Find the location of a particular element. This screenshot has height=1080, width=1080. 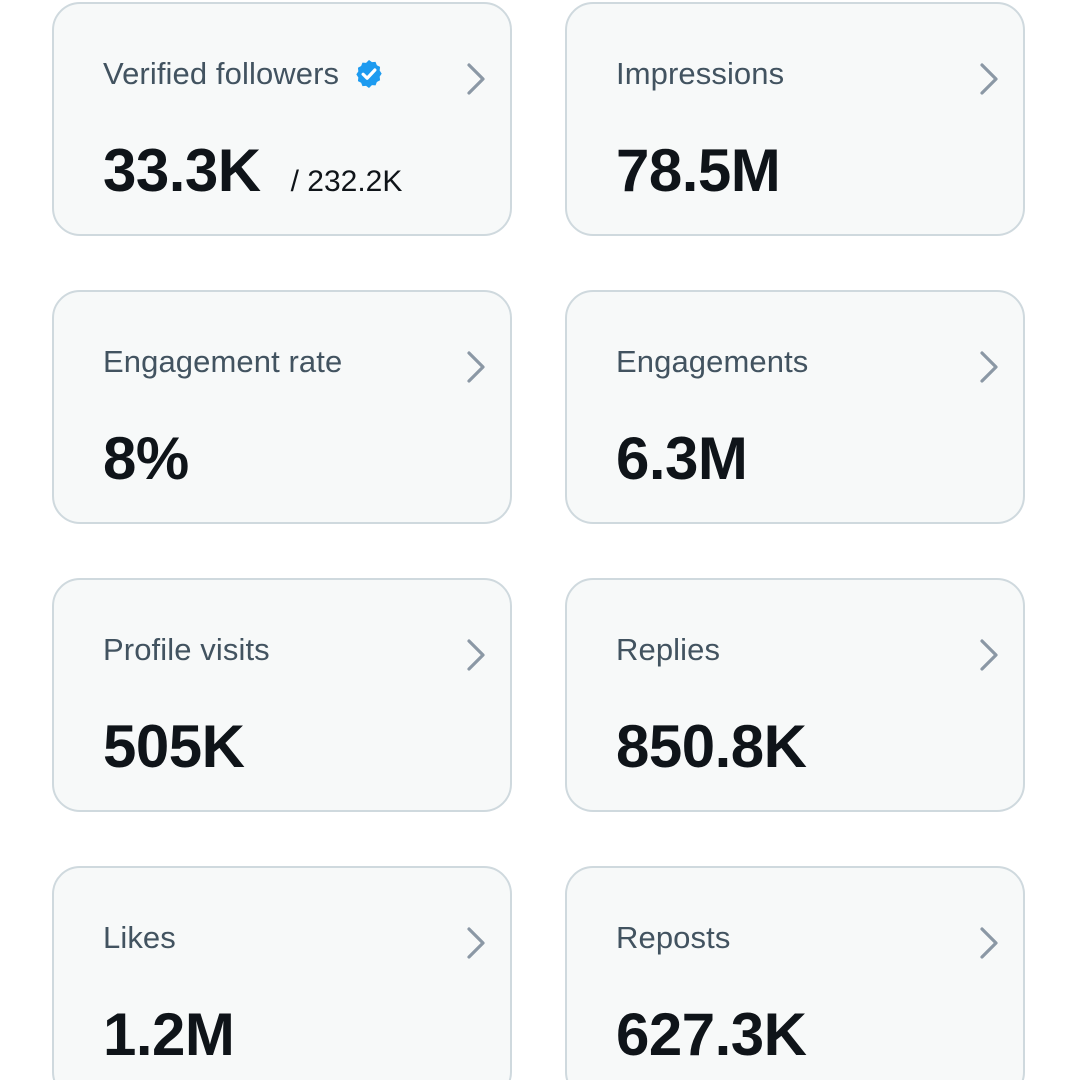

metric-value: 627.3K is located at coordinates (711, 1034).